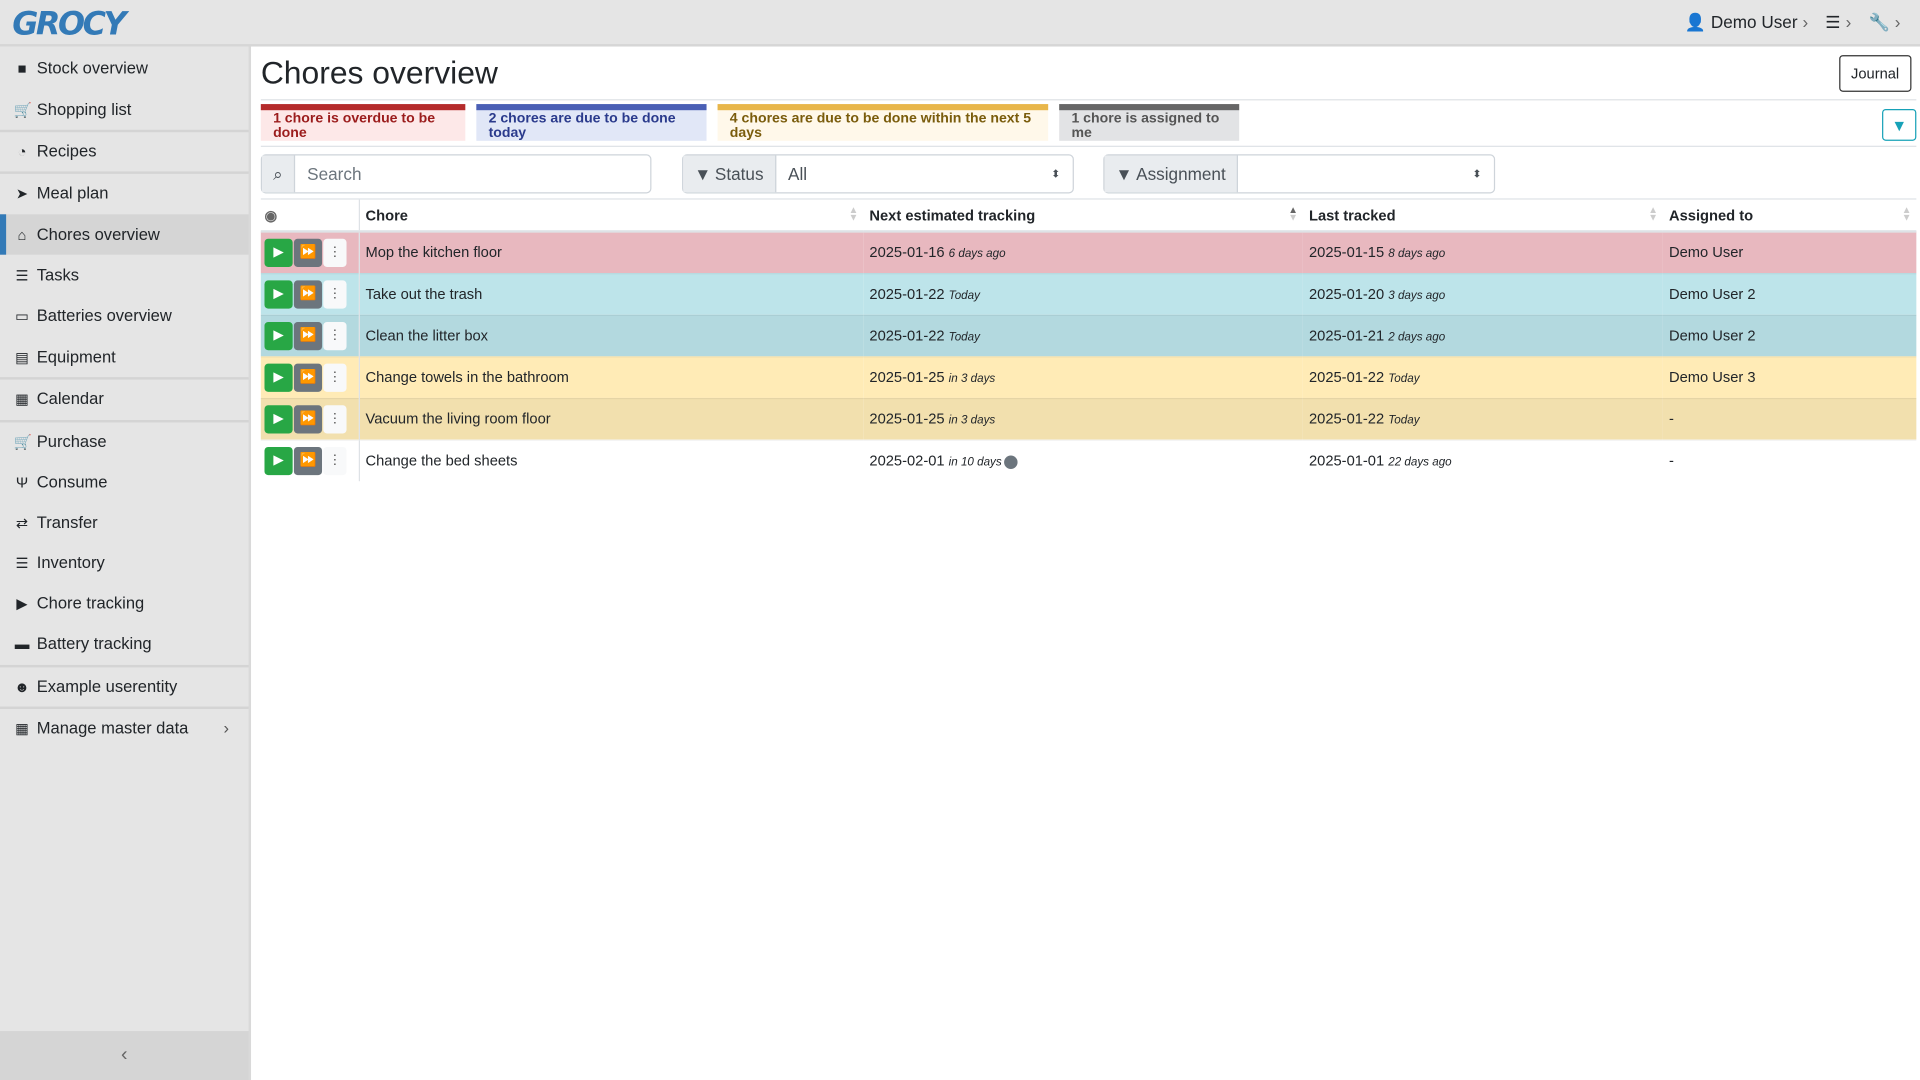 The image size is (1920, 1080). Describe the element at coordinates (67, 522) in the screenshot. I see `sidebar-item-label: Transfer` at that location.